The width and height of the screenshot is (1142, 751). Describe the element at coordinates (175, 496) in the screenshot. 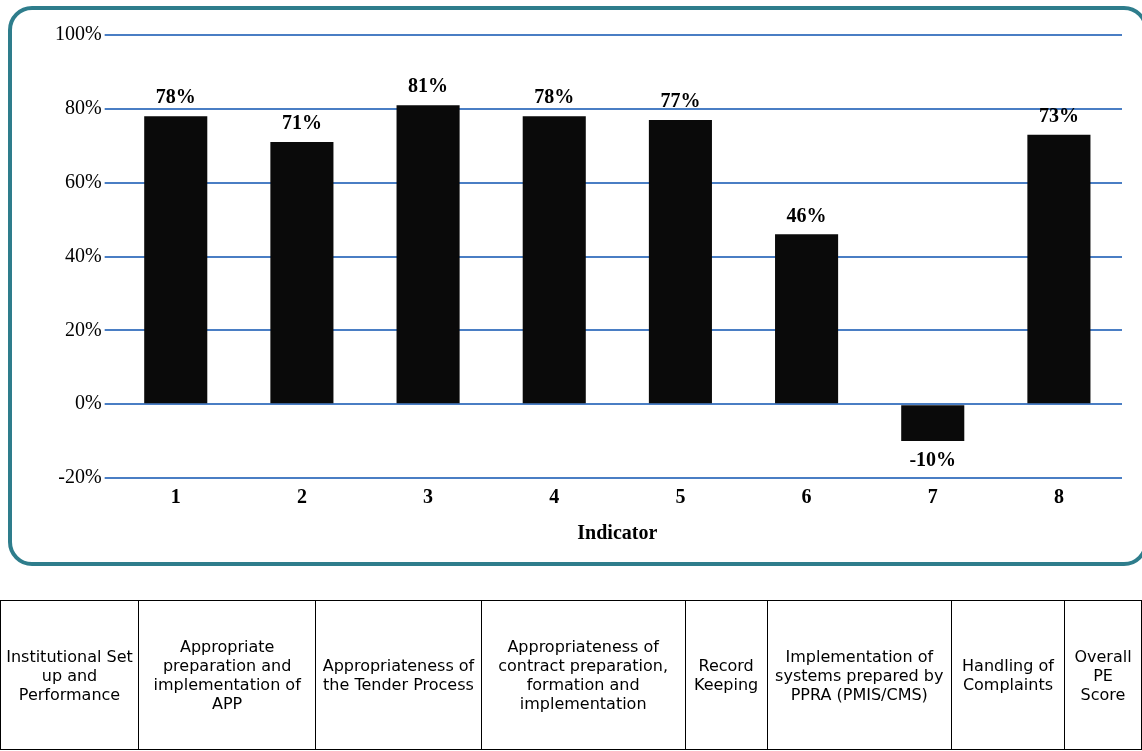

I see `x-tick-label: 1` at that location.